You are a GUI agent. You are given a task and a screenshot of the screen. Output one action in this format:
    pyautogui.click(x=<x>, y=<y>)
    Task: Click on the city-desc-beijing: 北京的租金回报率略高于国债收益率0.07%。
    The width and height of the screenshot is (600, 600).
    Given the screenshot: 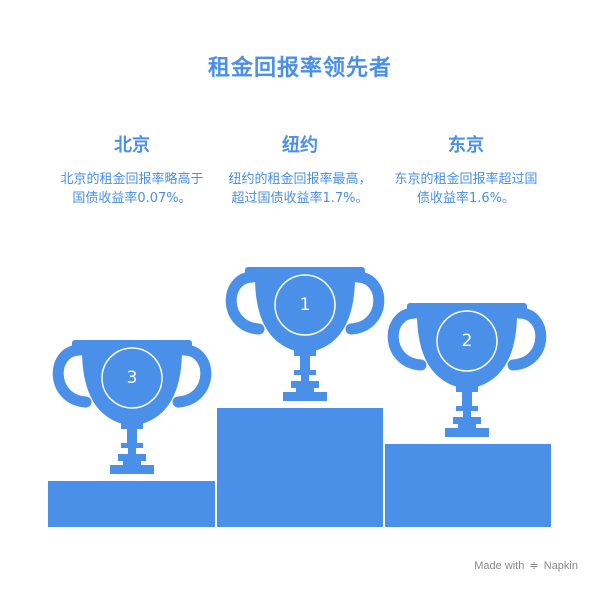 What is the action you would take?
    pyautogui.click(x=132, y=189)
    